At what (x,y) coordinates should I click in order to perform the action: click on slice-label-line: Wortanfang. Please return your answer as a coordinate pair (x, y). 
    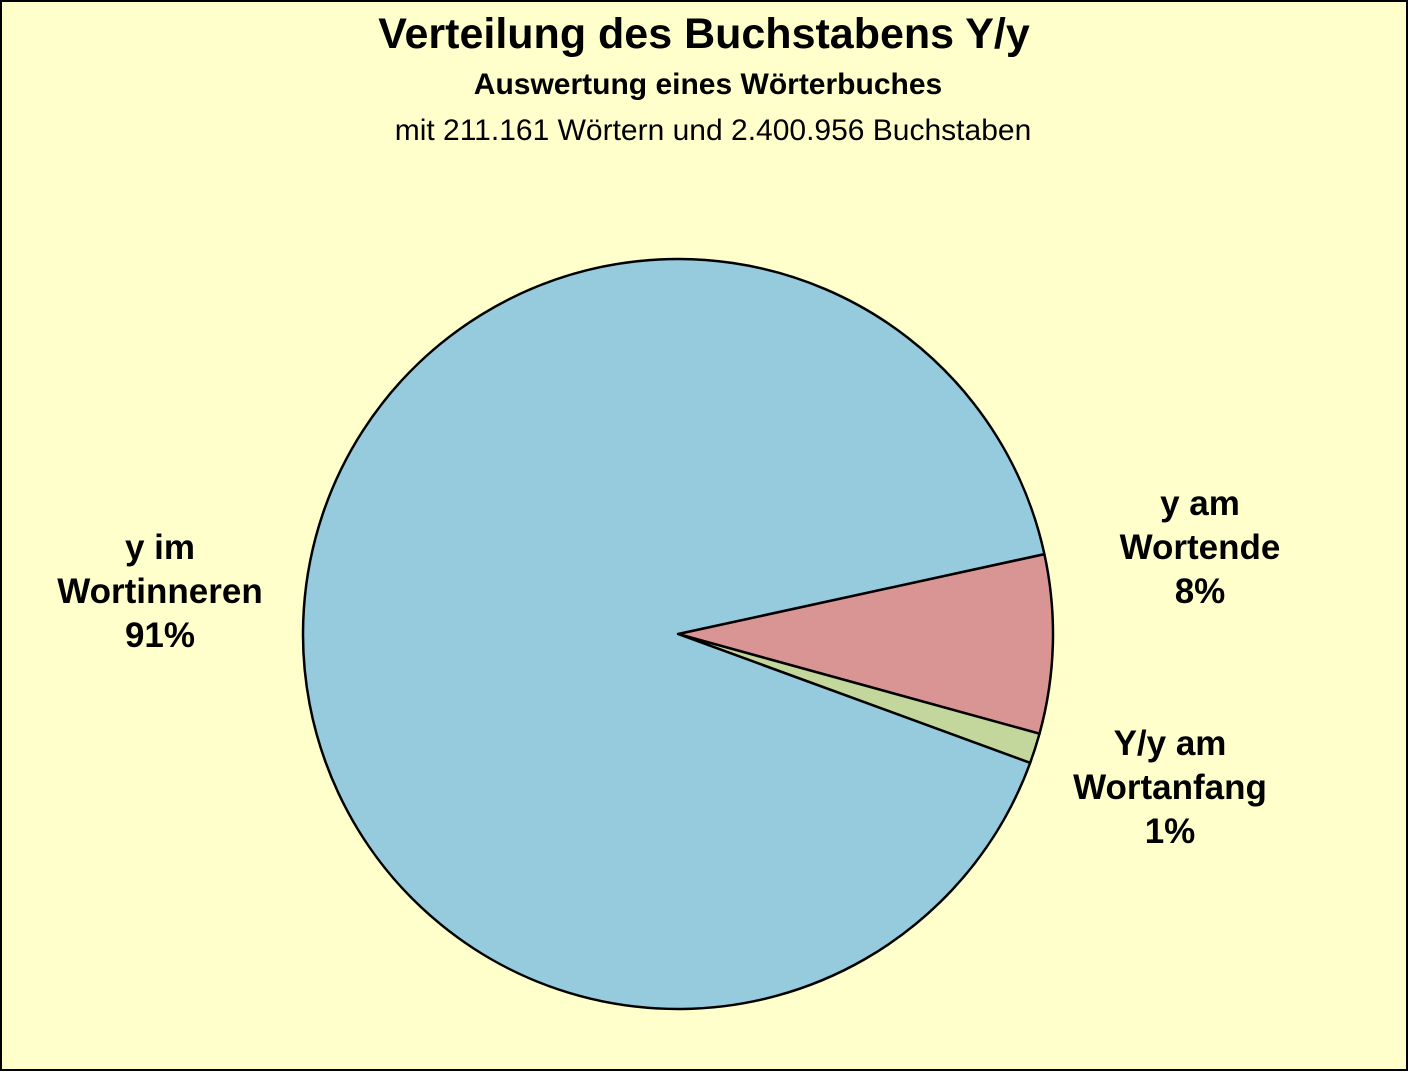
    Looking at the image, I should click on (1170, 787).